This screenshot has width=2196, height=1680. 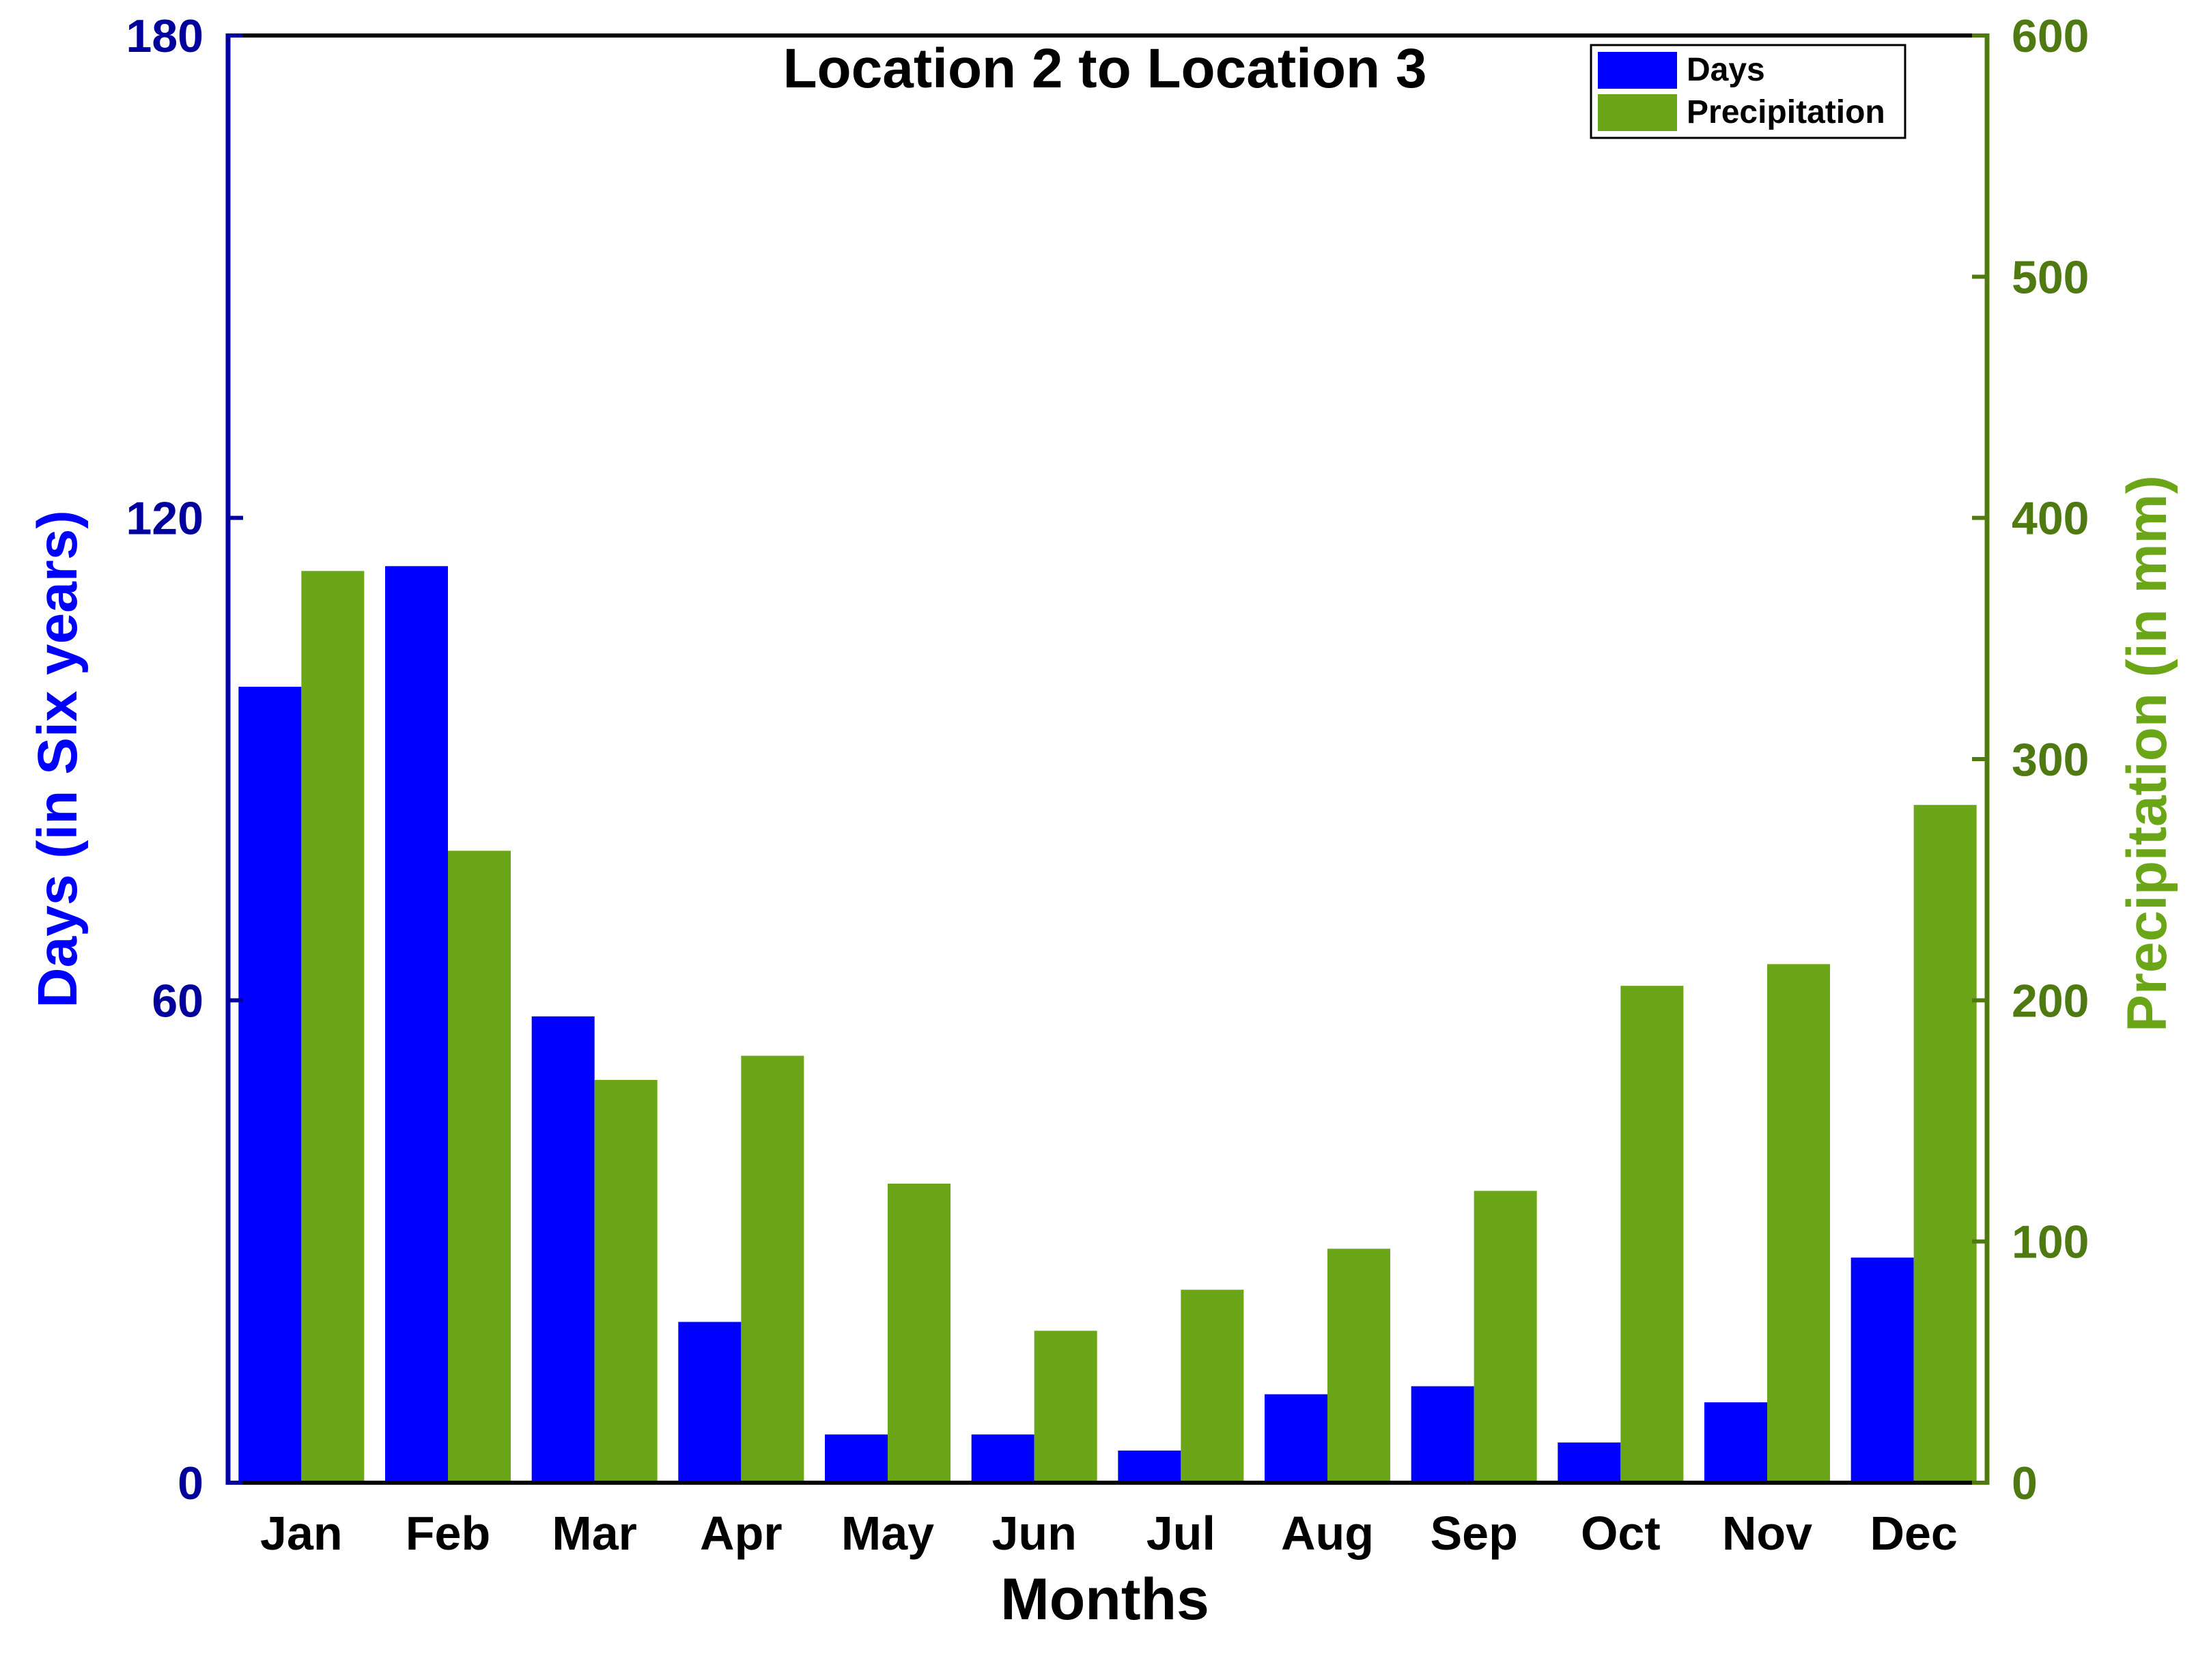 What do you see at coordinates (1033, 1533) in the screenshot?
I see `x-tick-label: Jun` at bounding box center [1033, 1533].